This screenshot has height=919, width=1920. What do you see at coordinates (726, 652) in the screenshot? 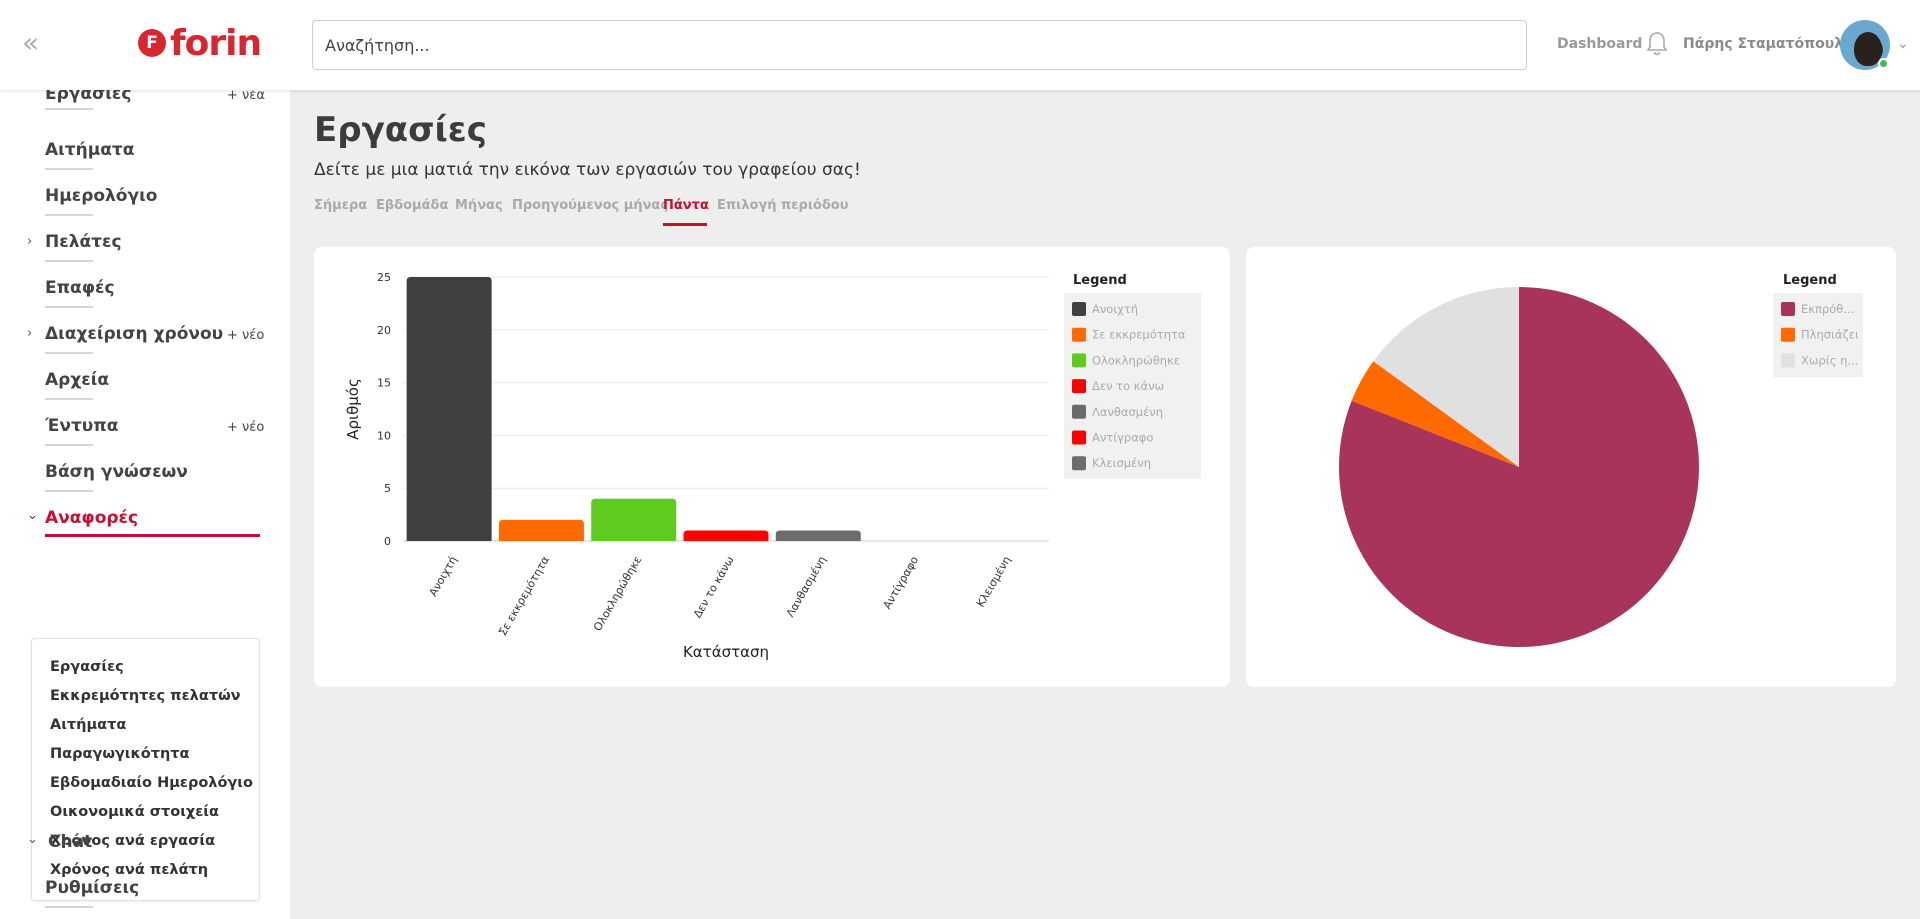
I see `x-axis-label: Κατάσταση` at bounding box center [726, 652].